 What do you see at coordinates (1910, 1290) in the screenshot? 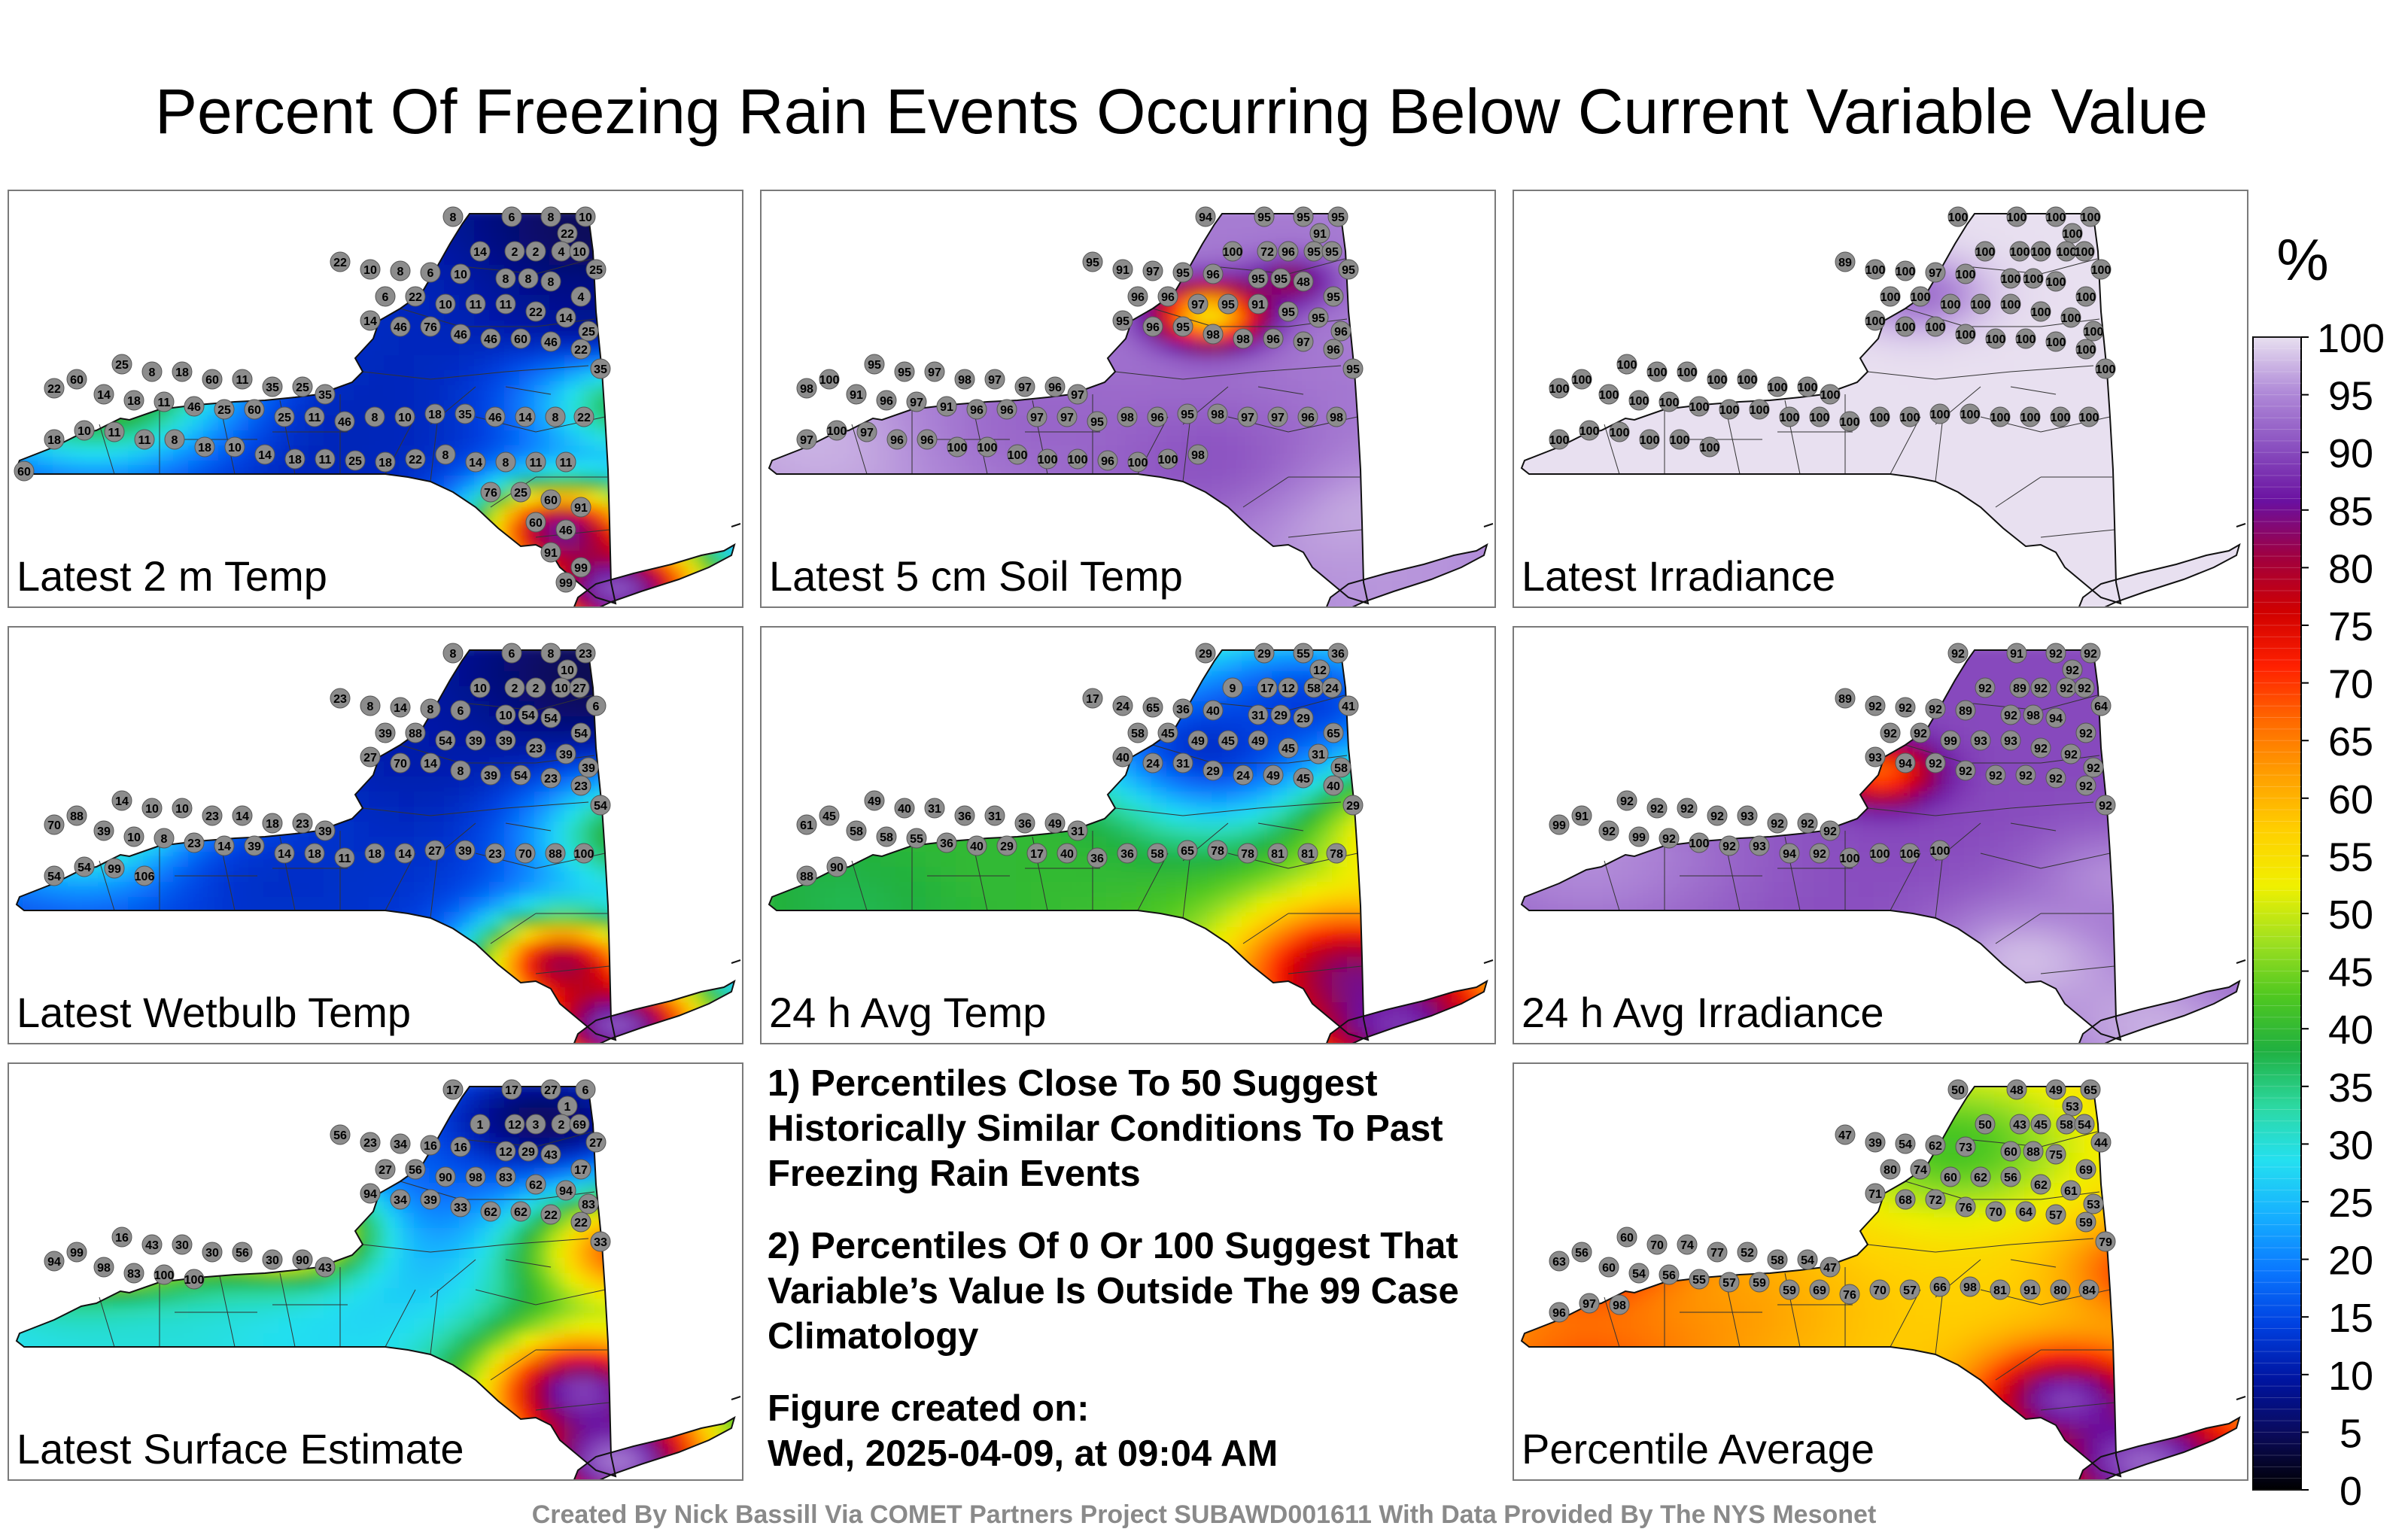
I see `station-value: 57` at bounding box center [1910, 1290].